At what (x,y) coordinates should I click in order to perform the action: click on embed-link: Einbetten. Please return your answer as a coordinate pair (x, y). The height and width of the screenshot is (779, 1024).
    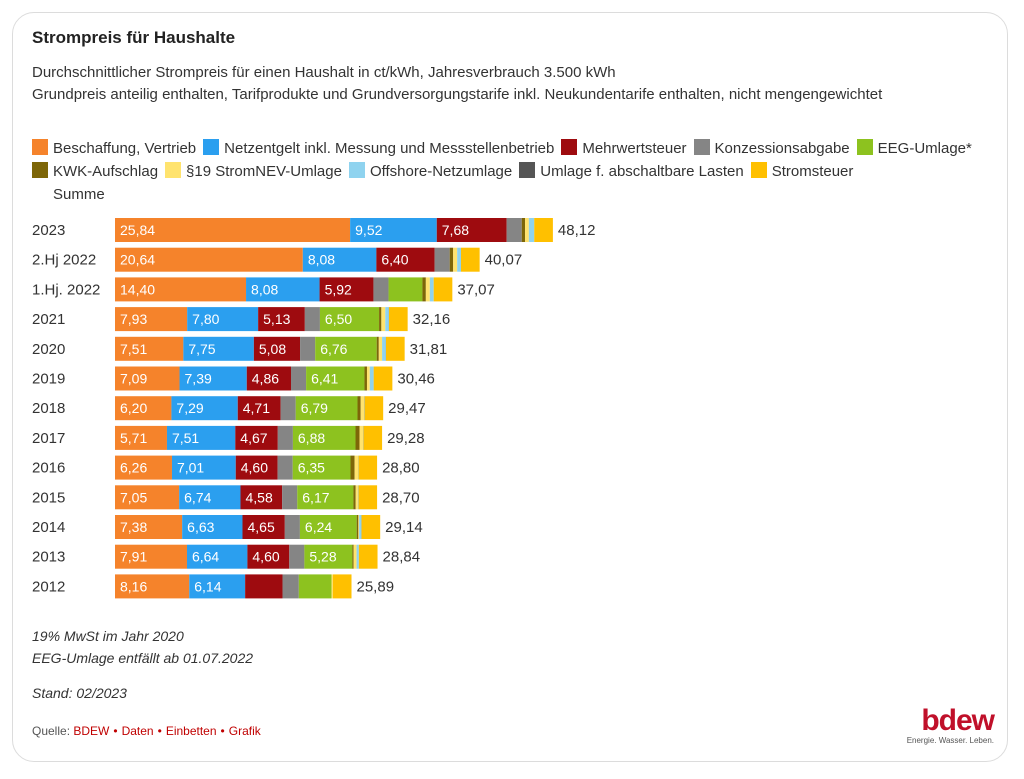
    Looking at the image, I should click on (191, 731).